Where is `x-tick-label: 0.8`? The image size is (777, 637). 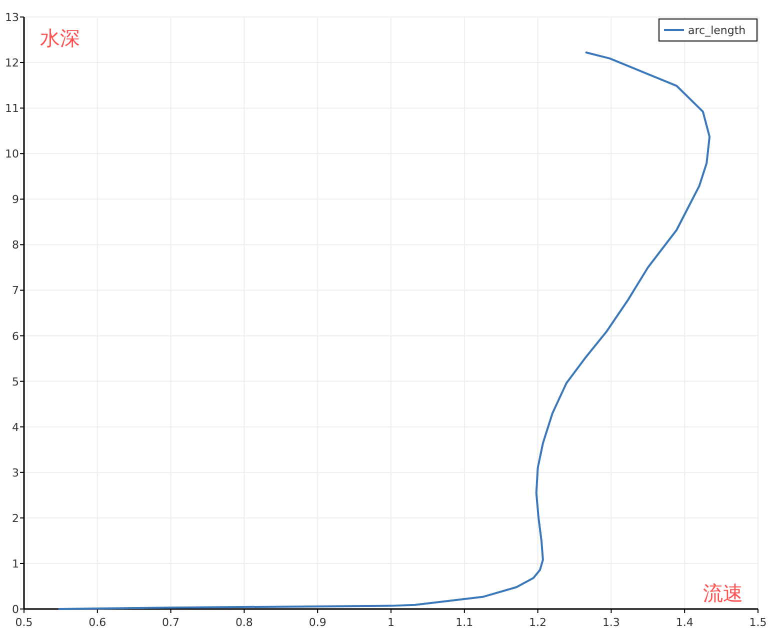 x-tick-label: 0.8 is located at coordinates (244, 622).